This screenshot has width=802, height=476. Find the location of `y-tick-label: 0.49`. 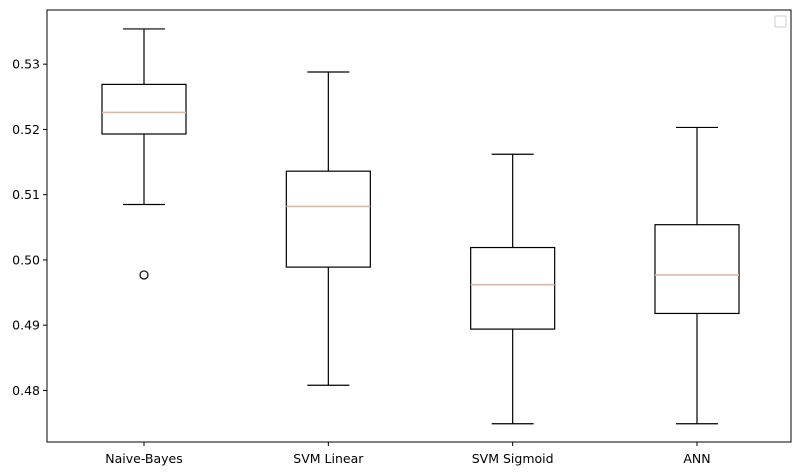

y-tick-label: 0.49 is located at coordinates (26, 325).